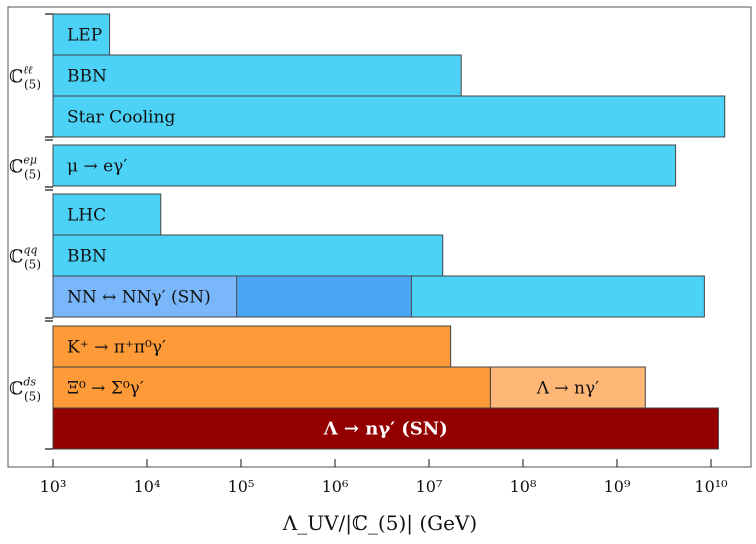 The width and height of the screenshot is (756, 544). I want to click on group-label: ℂeμ, so click(23, 166).